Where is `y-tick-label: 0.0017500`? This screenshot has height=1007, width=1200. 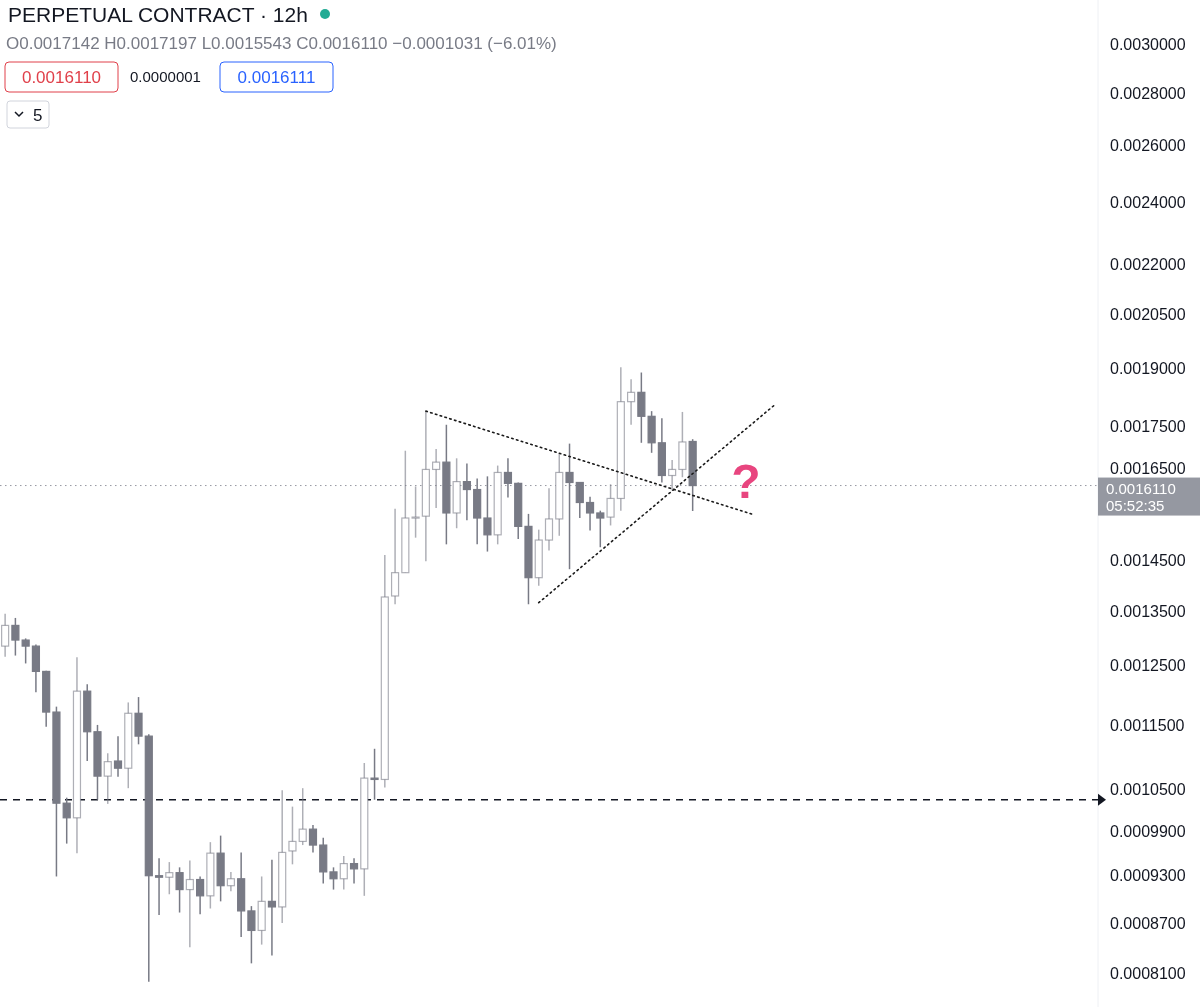
y-tick-label: 0.0017500 is located at coordinates (1148, 427).